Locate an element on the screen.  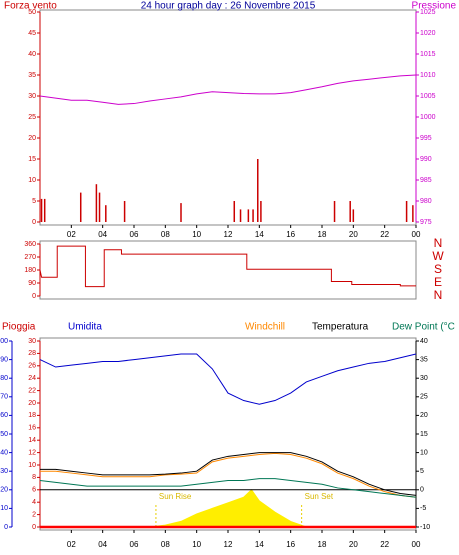
legend-entry: Umidita is located at coordinates (85, 327).